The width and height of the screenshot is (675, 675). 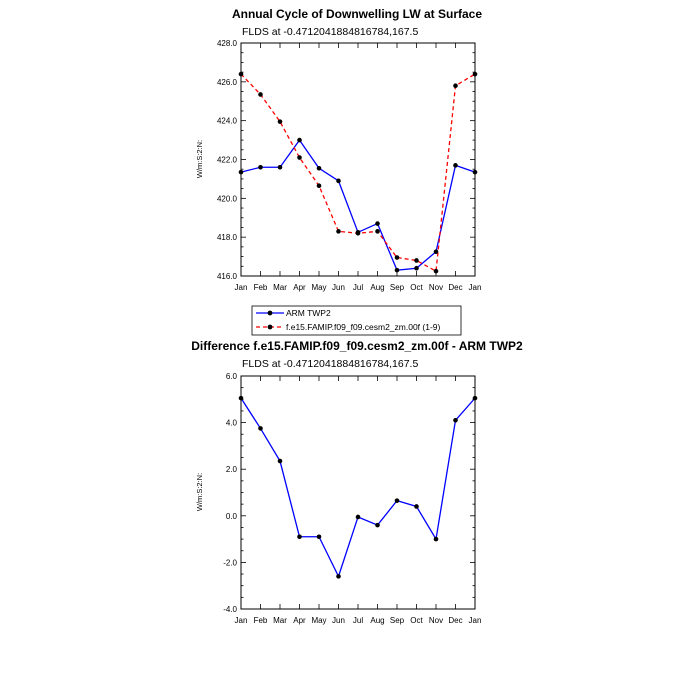 What do you see at coordinates (227, 276) in the screenshot?
I see `y-tick-label: 416.0` at bounding box center [227, 276].